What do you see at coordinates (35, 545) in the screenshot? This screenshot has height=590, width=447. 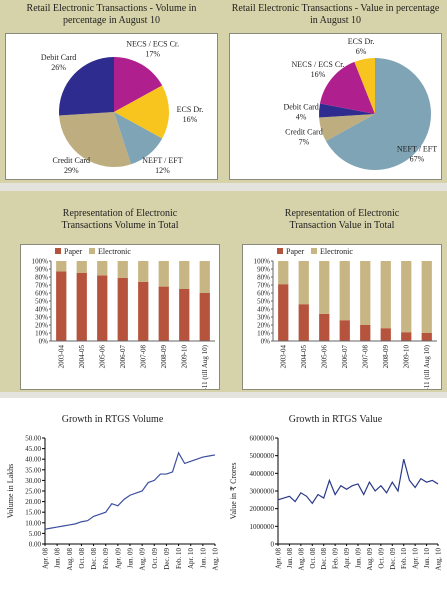 I see `y-tick-label: 0.00` at bounding box center [35, 545].